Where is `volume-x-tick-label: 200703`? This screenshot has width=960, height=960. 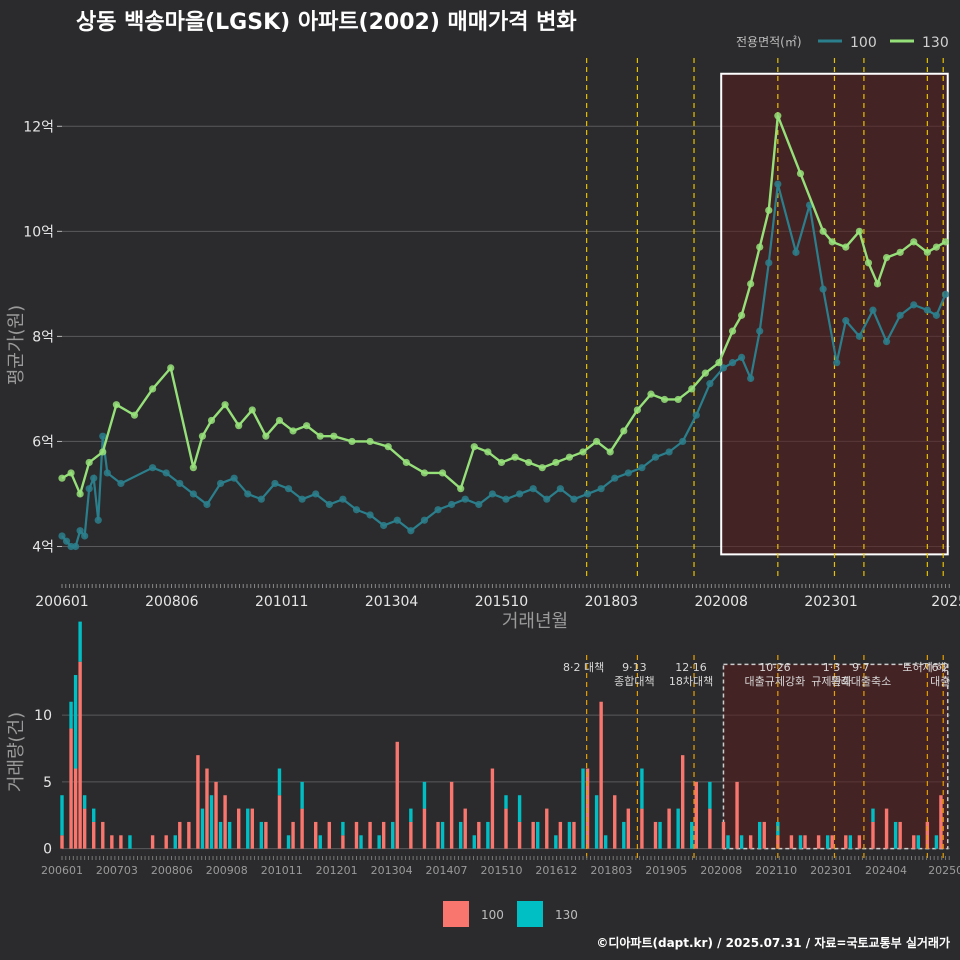 volume-x-tick-label: 200703 is located at coordinates (117, 870).